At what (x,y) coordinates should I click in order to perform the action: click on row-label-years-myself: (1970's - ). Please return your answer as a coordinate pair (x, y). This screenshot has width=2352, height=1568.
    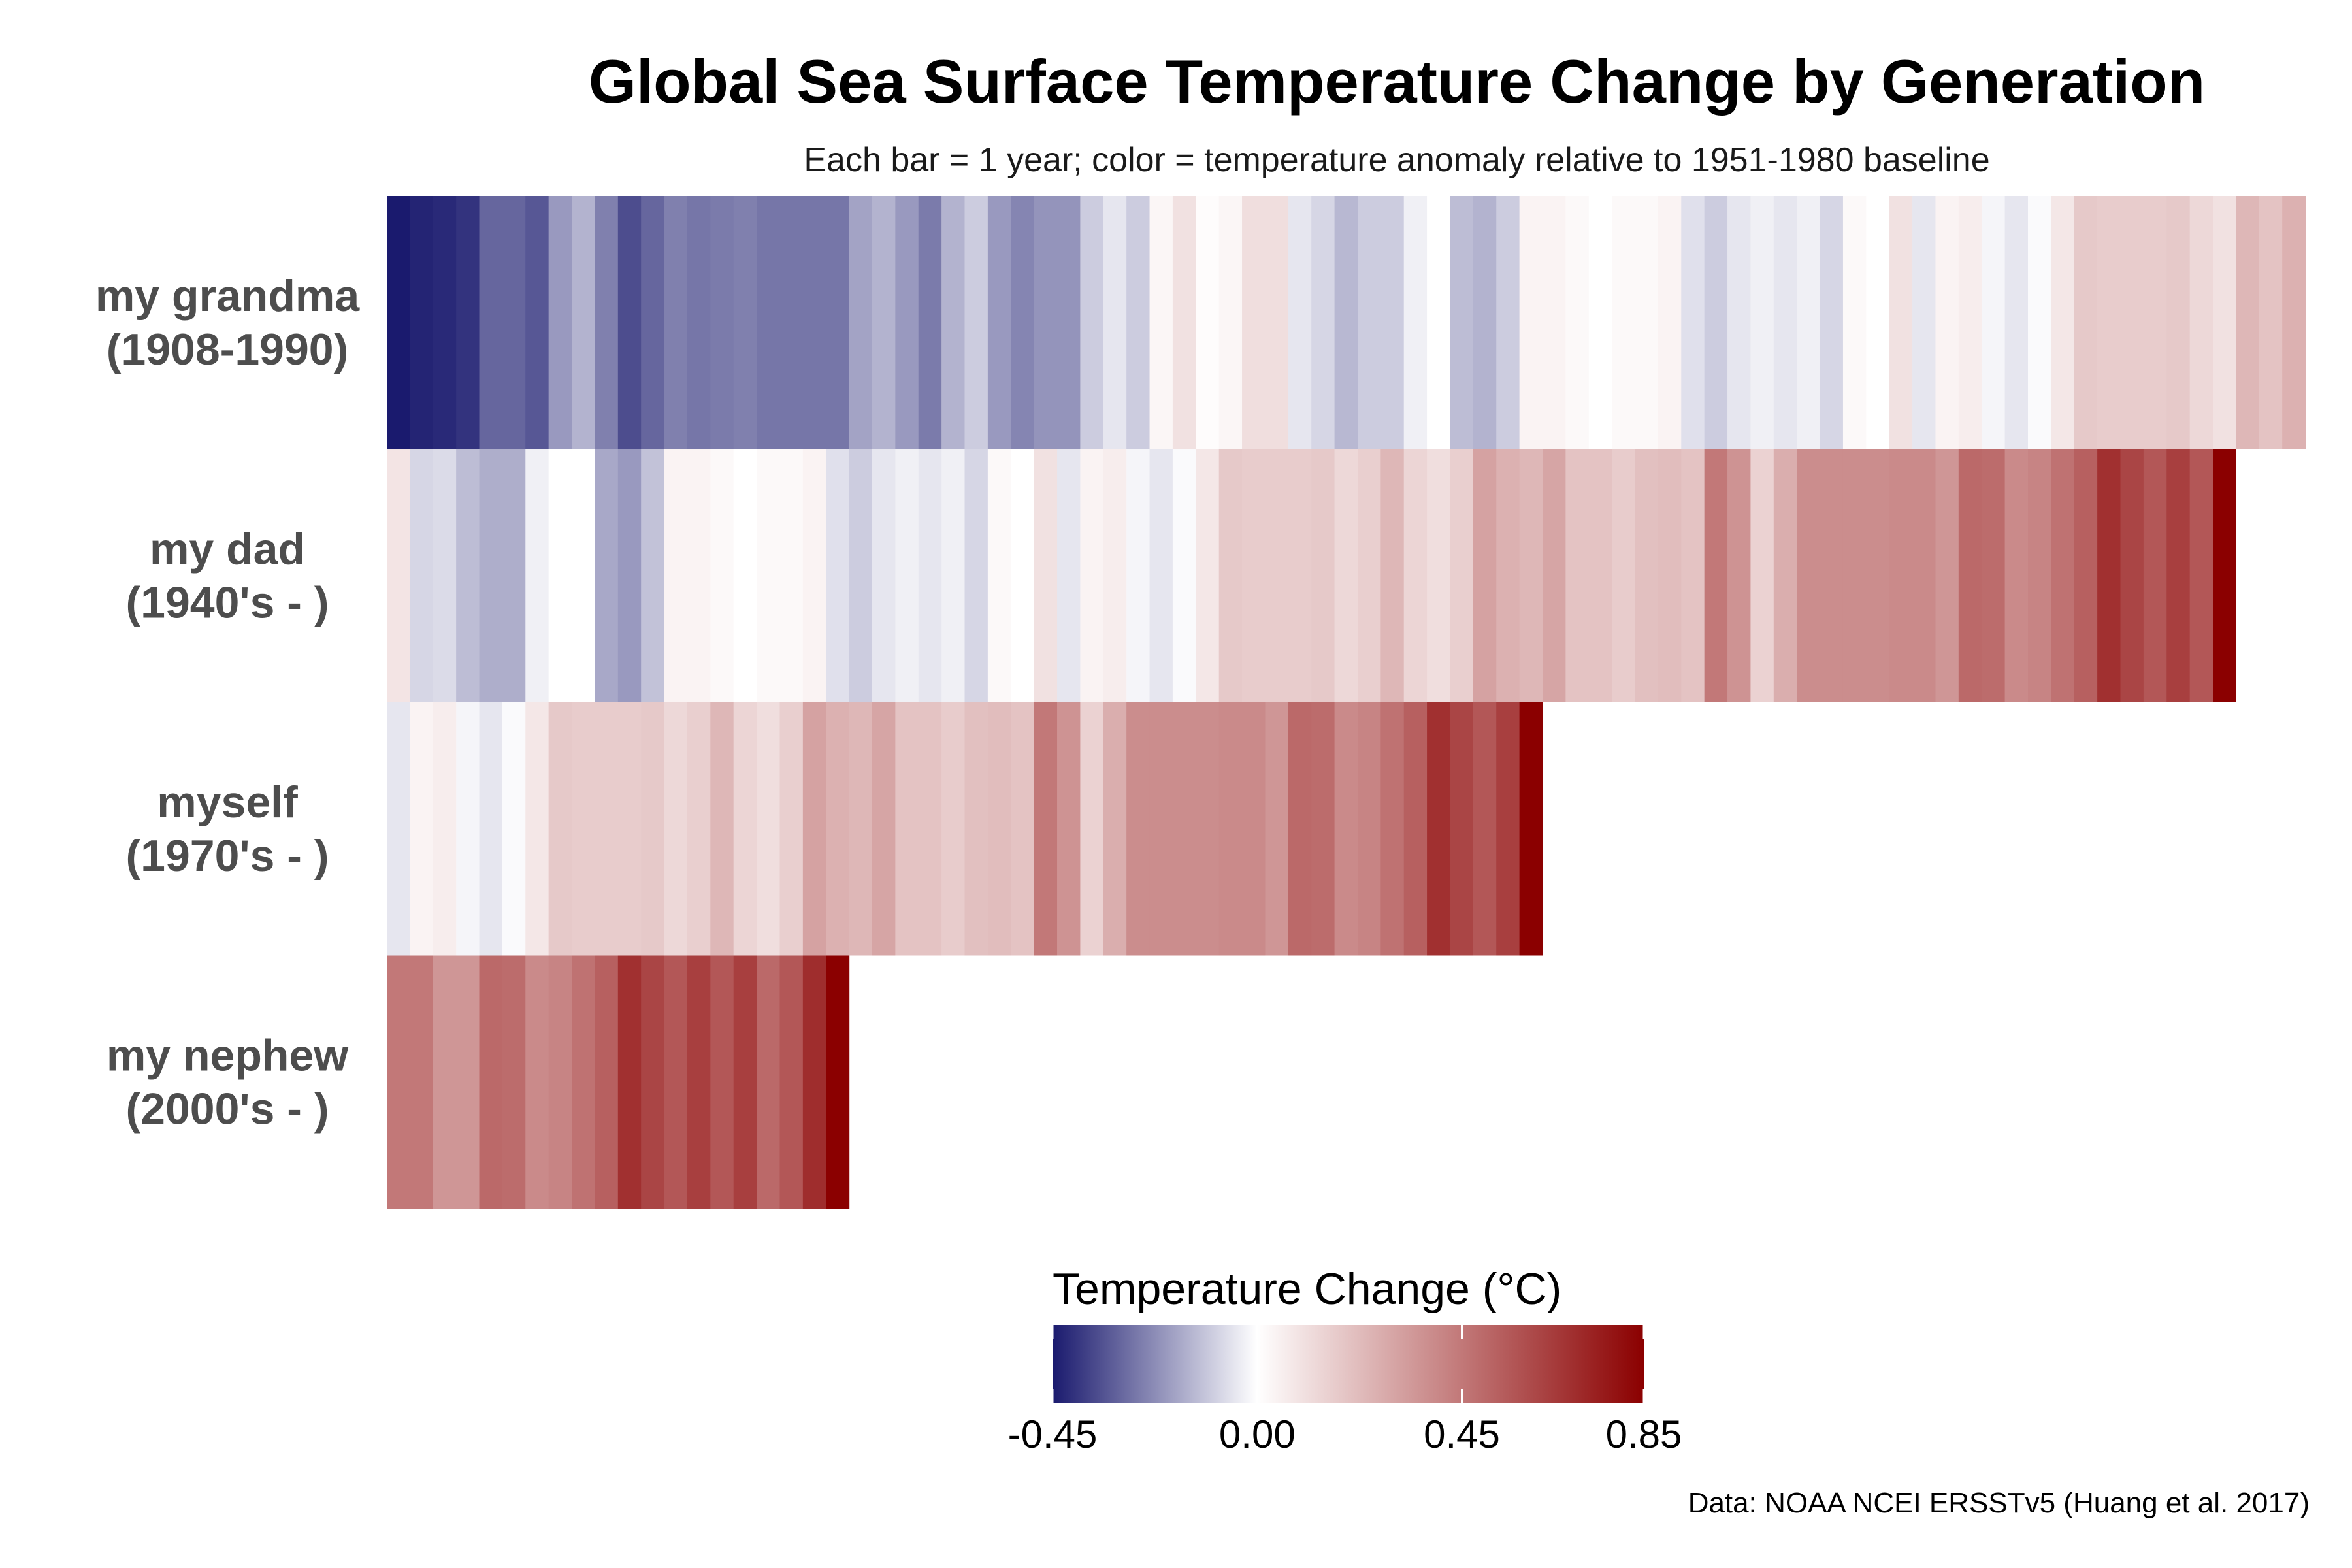
    Looking at the image, I should click on (227, 856).